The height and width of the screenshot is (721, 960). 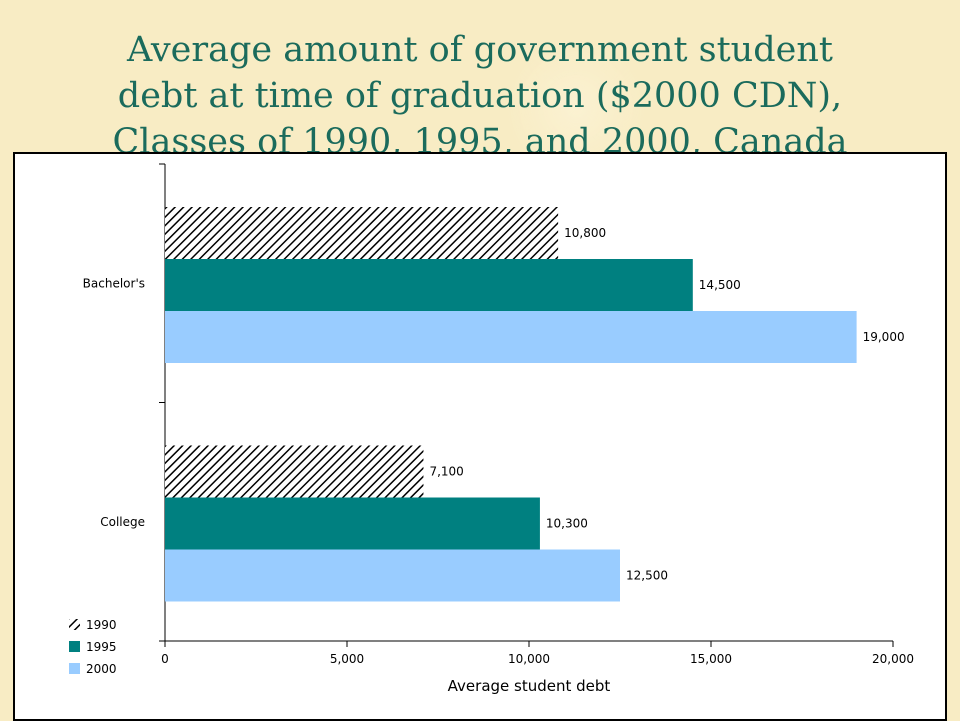 I want to click on category-label: College, so click(x=122, y=522).